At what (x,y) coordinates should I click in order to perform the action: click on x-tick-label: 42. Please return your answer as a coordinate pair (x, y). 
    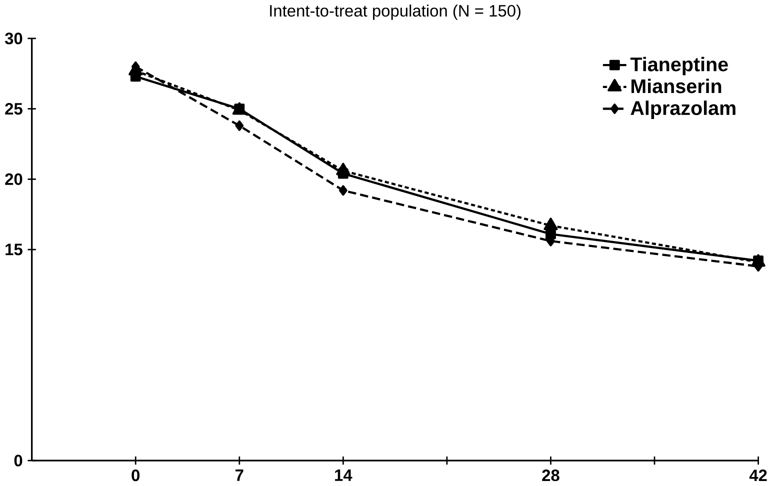
    Looking at the image, I should click on (758, 476).